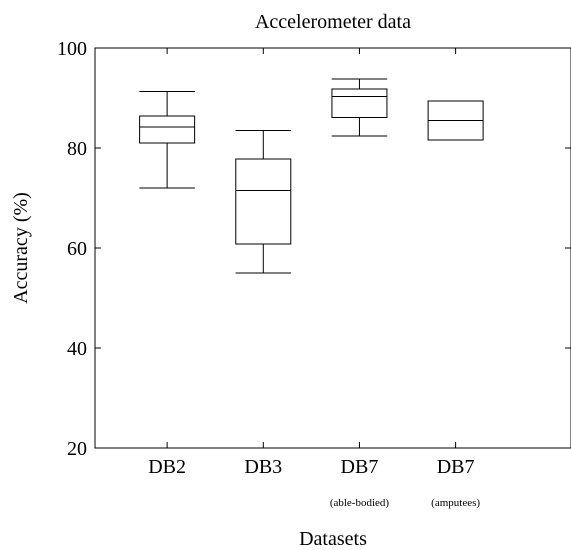 This screenshot has width=571, height=550. I want to click on y-tick-label: 40, so click(77, 349).